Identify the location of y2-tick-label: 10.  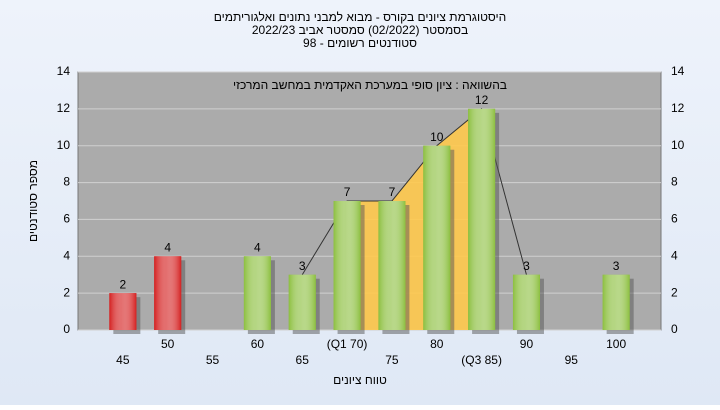
(678, 145).